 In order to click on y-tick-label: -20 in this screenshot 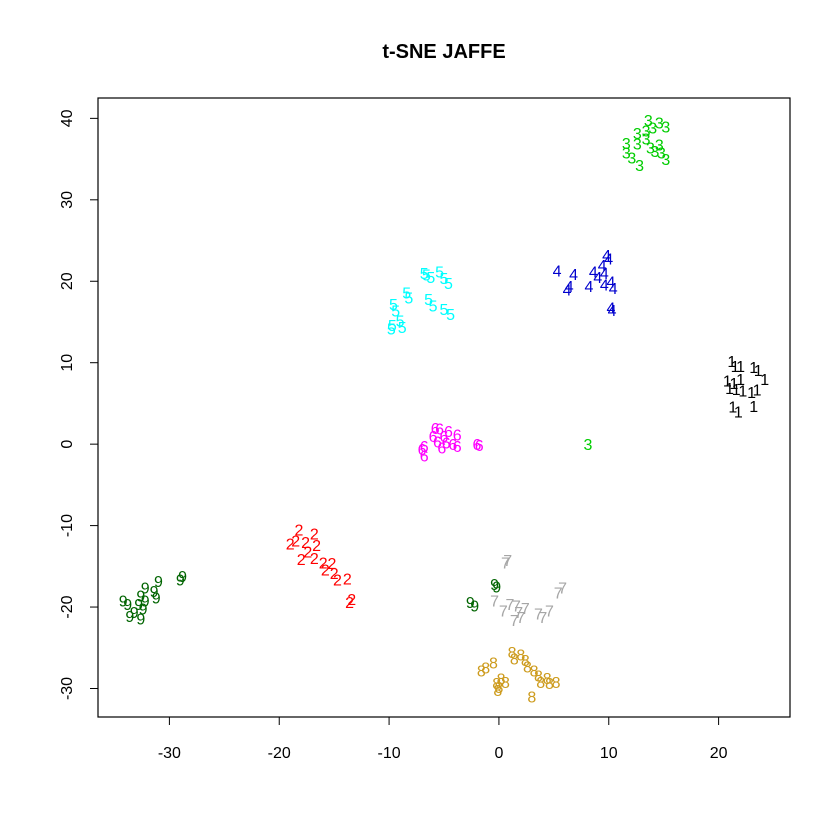, I will do `click(67, 606)`.